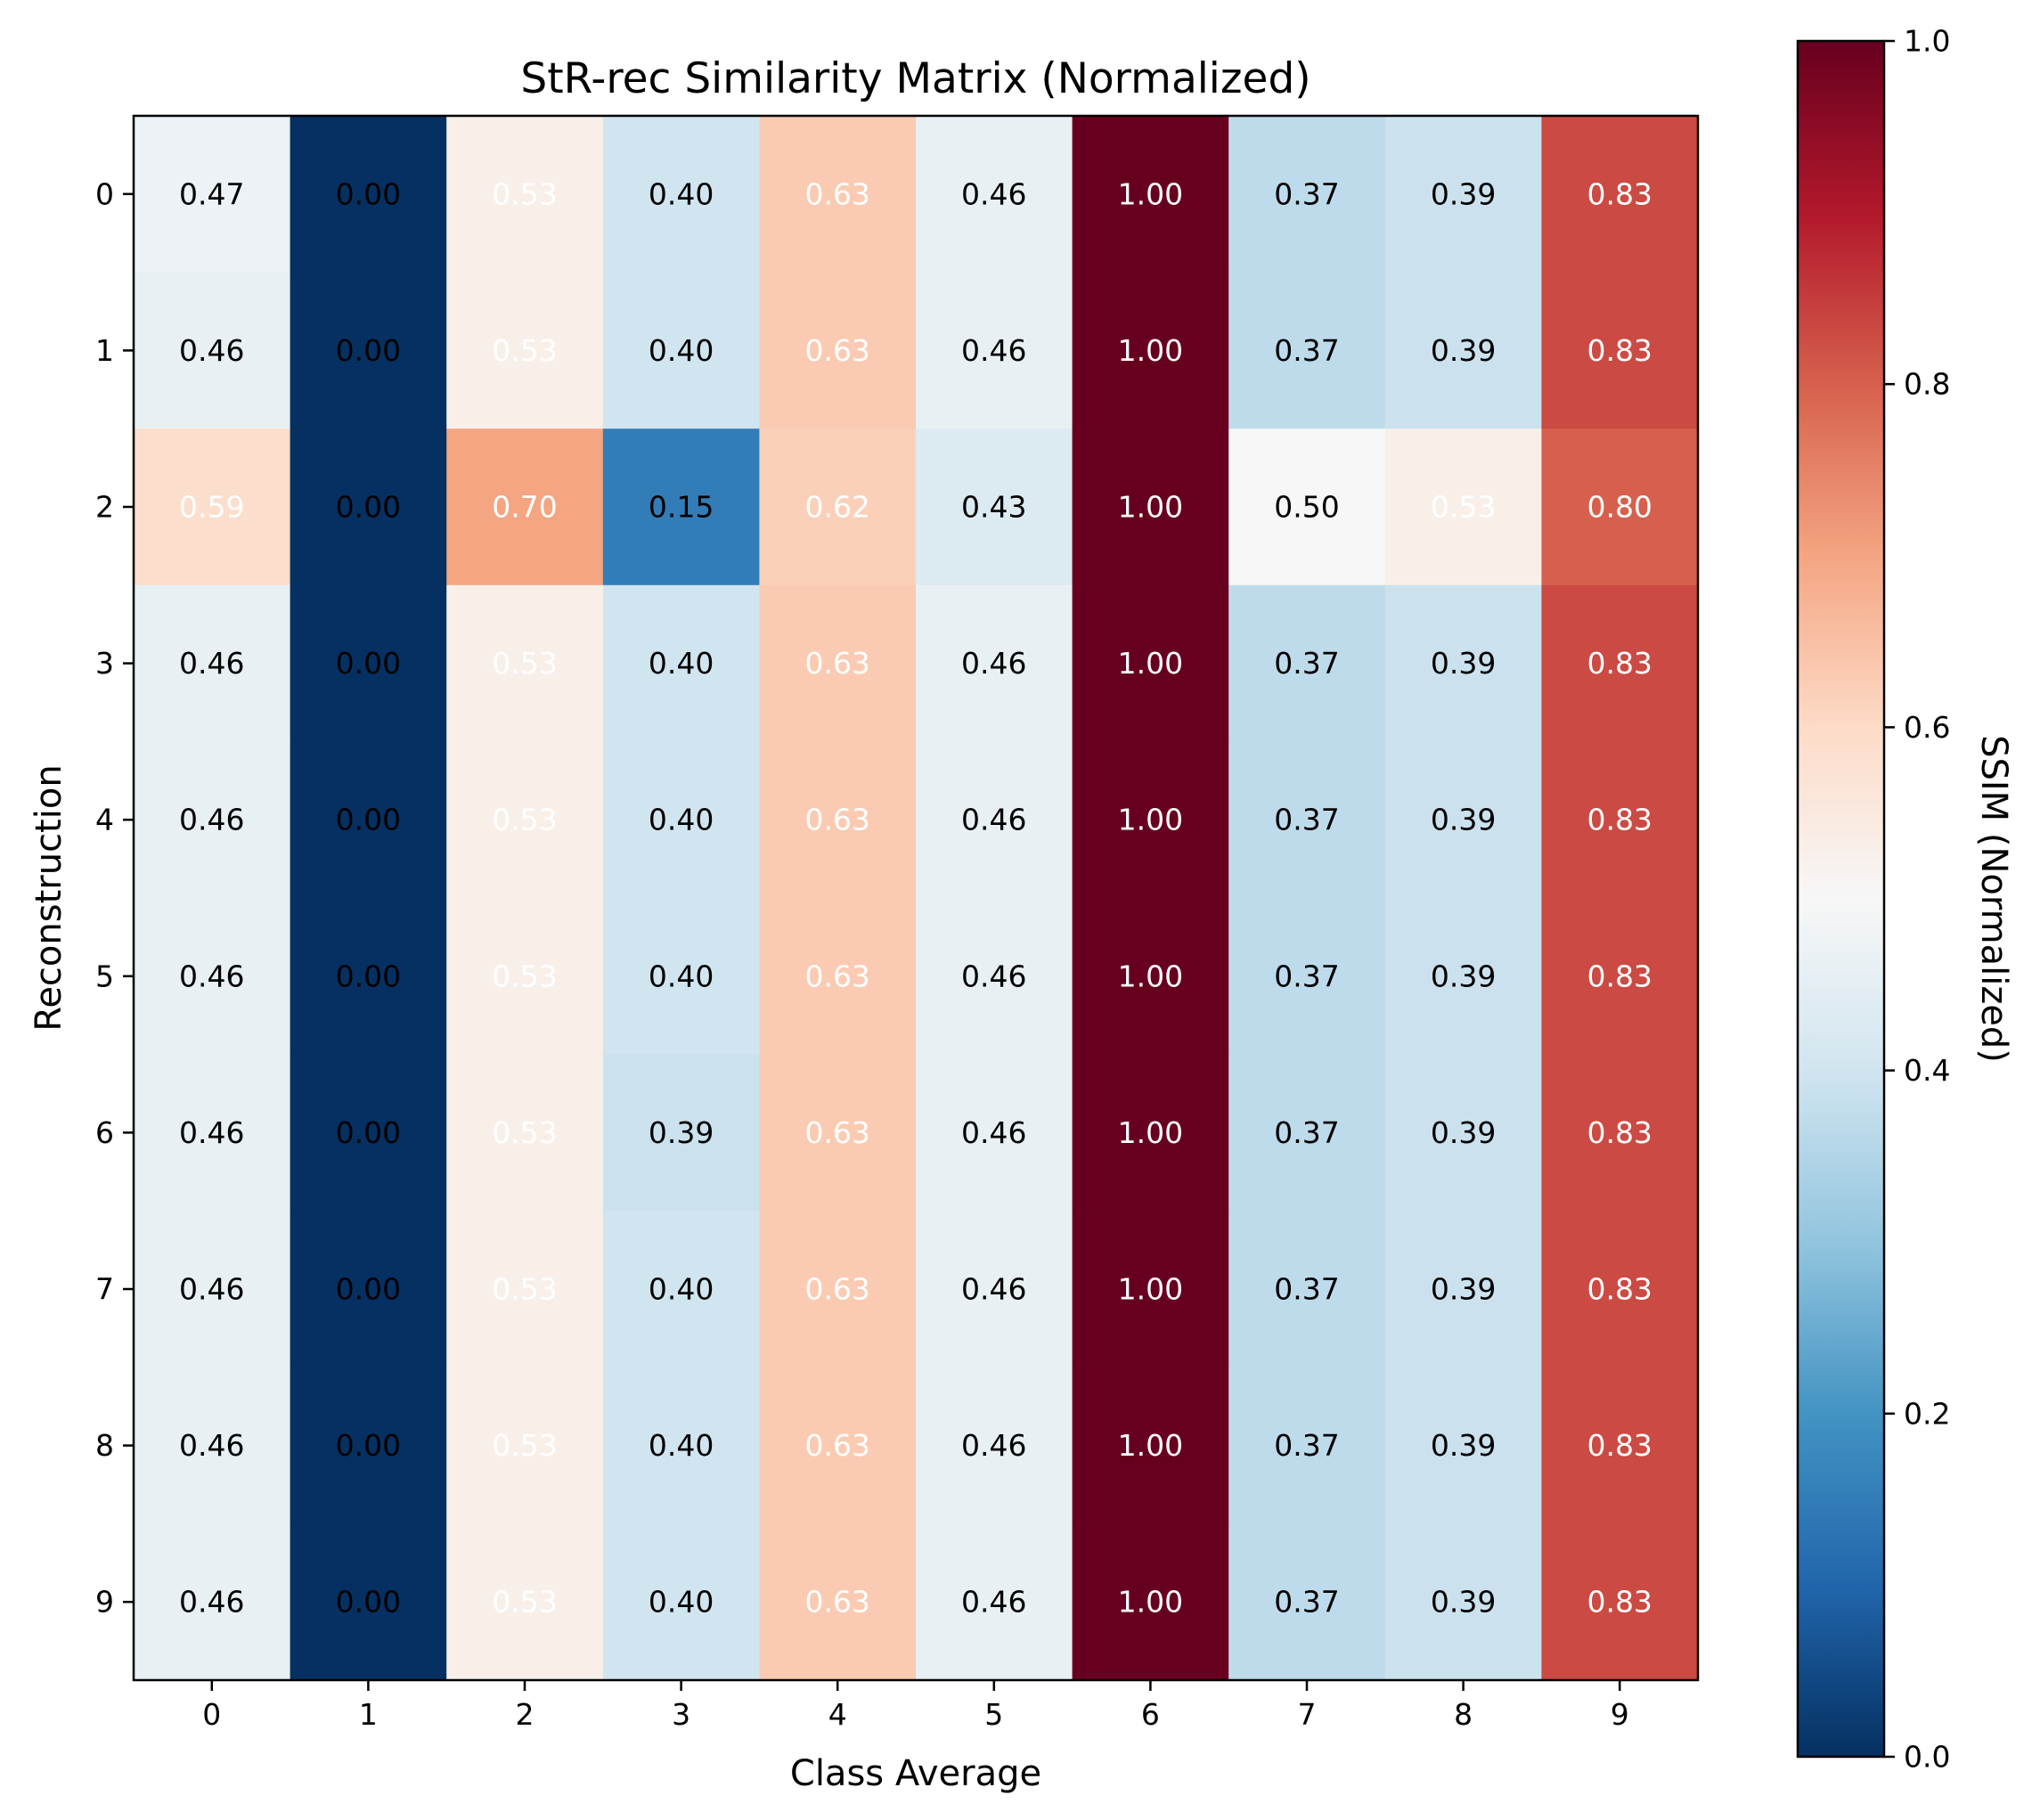 The height and width of the screenshot is (1820, 2040). Describe the element at coordinates (1927, 1757) in the screenshot. I see `colorbar-tick-label: 0.0` at that location.